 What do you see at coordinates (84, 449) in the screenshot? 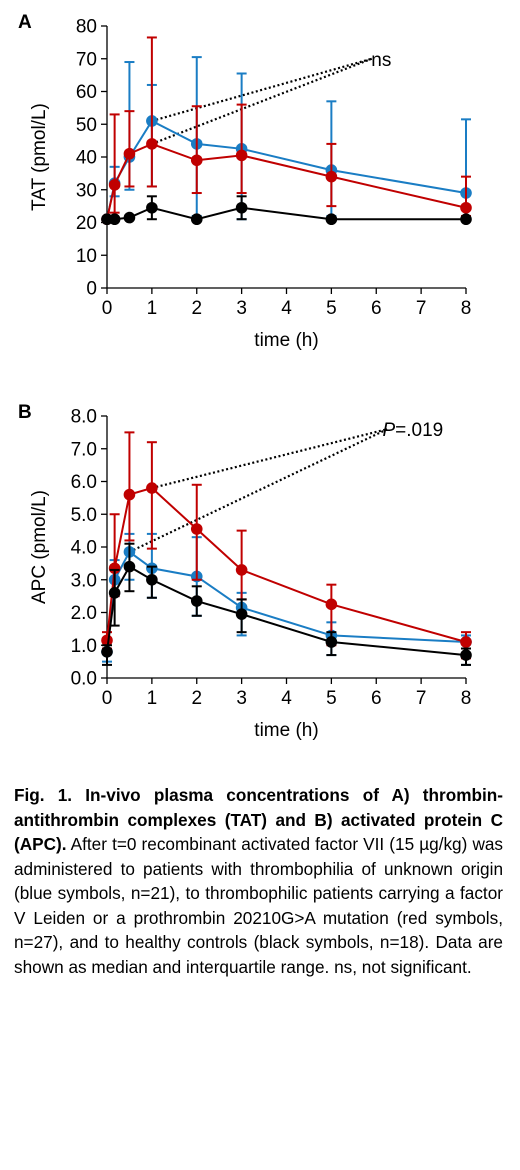
I see `y-tick-label: 7.0` at bounding box center [84, 449].